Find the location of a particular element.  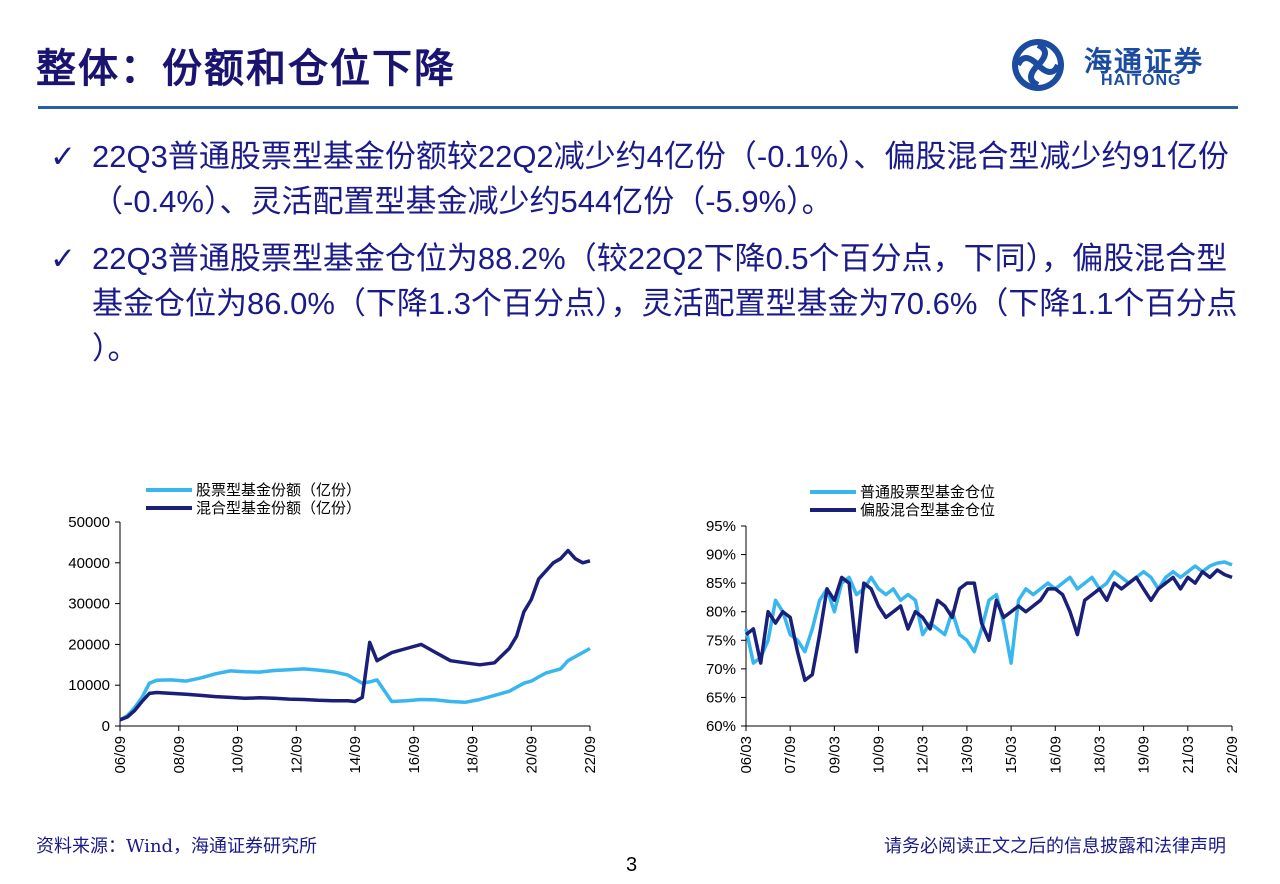

y-tick-label: 80% is located at coordinates (721, 612).